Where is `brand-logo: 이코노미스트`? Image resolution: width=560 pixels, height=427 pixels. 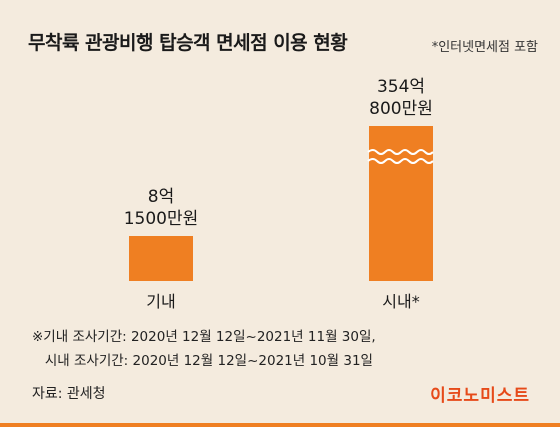
brand-logo: 이코노미스트 is located at coordinates (480, 396).